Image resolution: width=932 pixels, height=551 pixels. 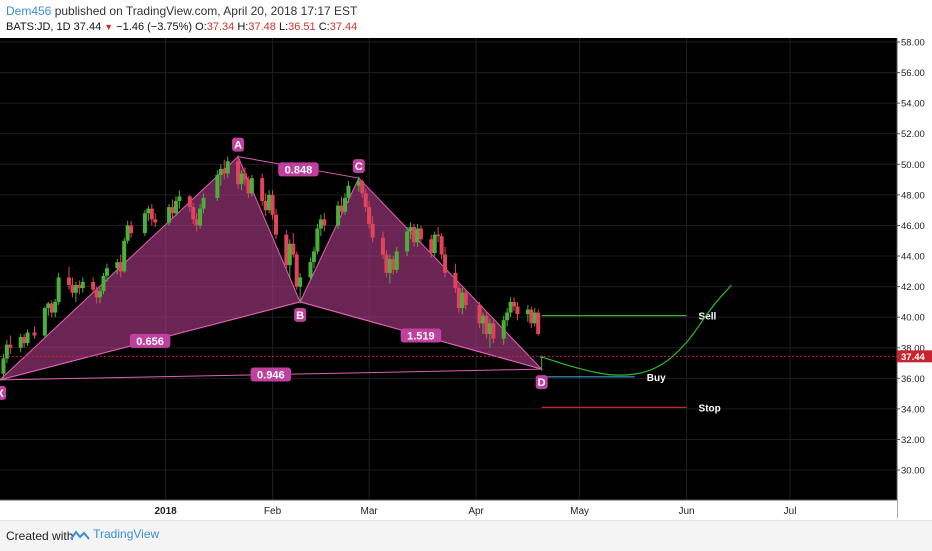 I want to click on open-label: O:, so click(x=201, y=27).